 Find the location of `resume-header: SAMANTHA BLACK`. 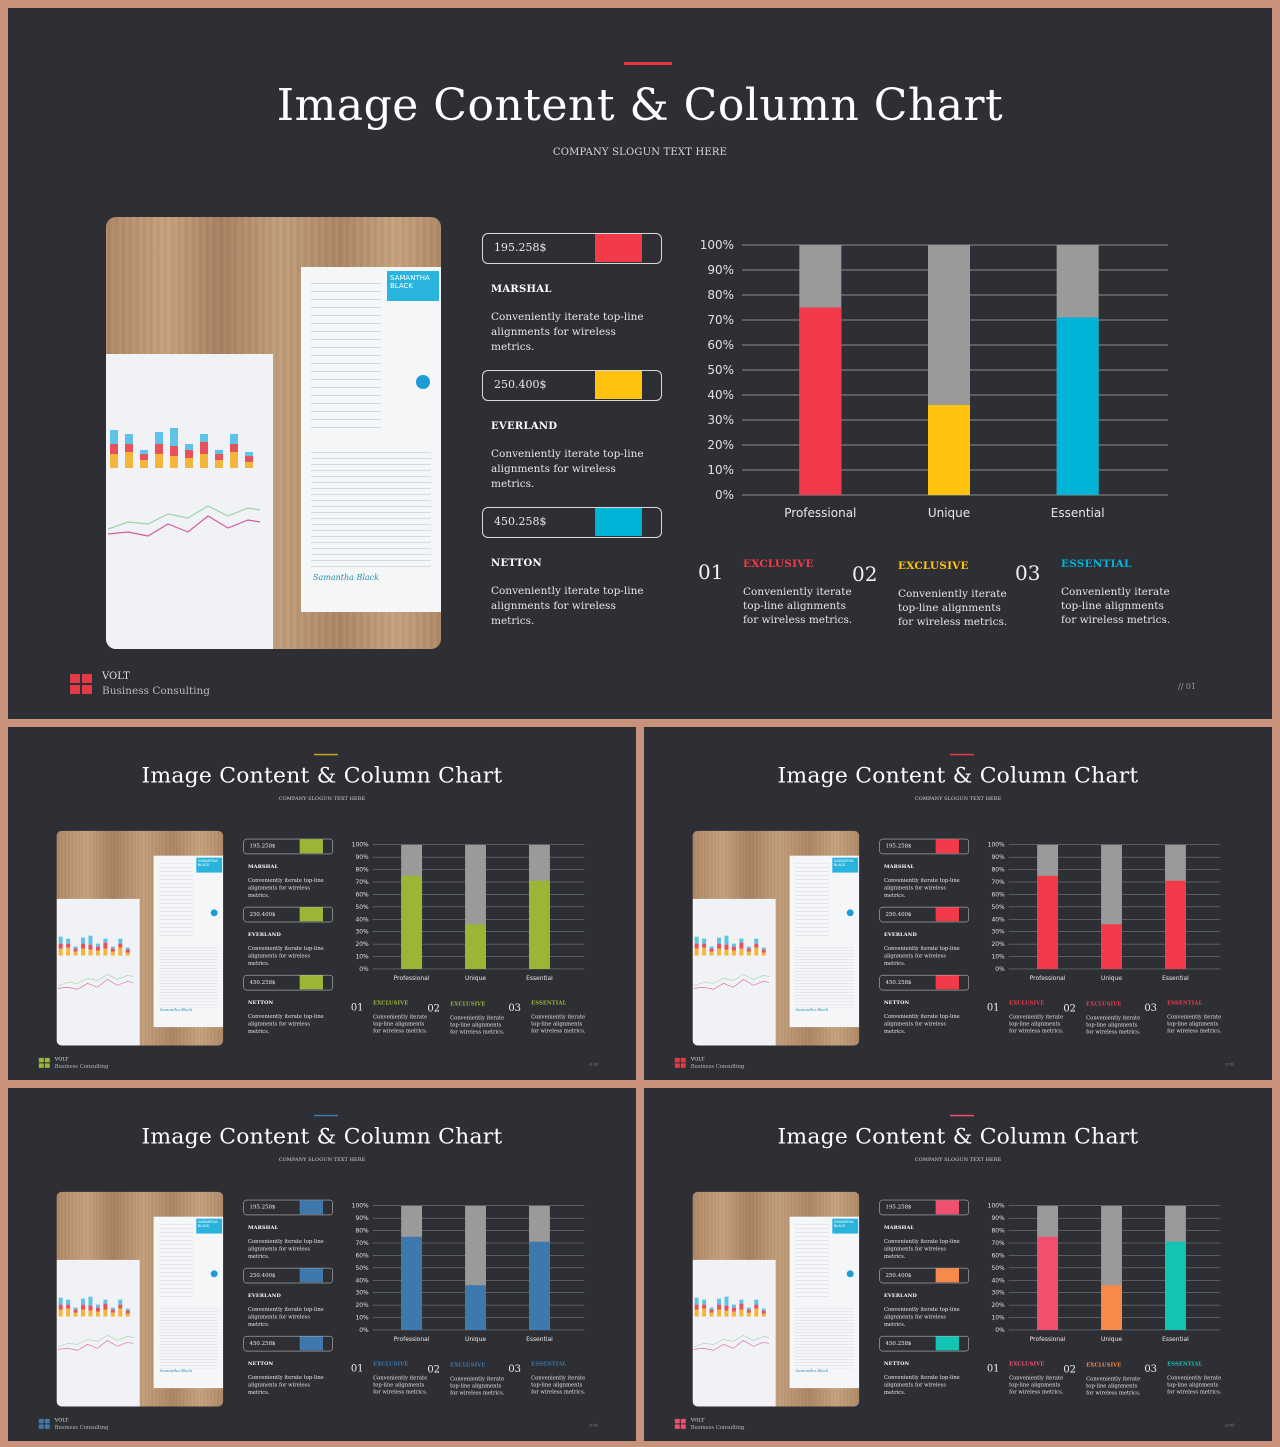

resume-header: SAMANTHA BLACK is located at coordinates (845, 1226).